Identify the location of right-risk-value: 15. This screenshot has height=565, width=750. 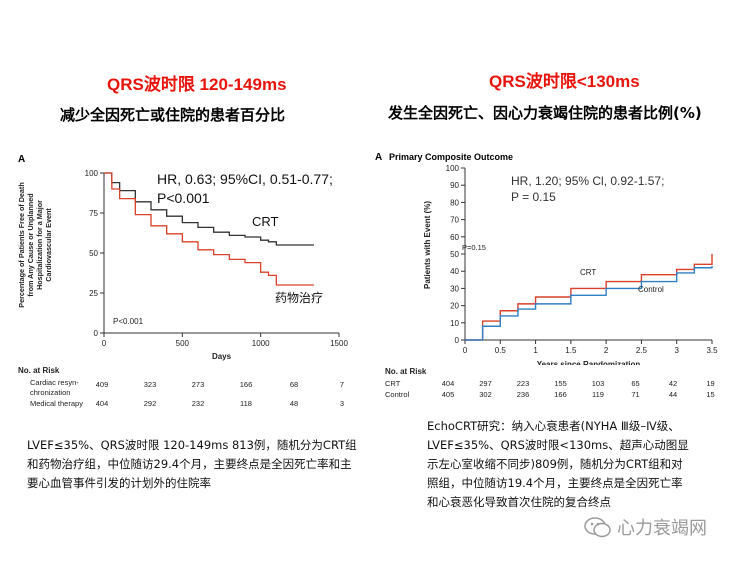
(710, 394).